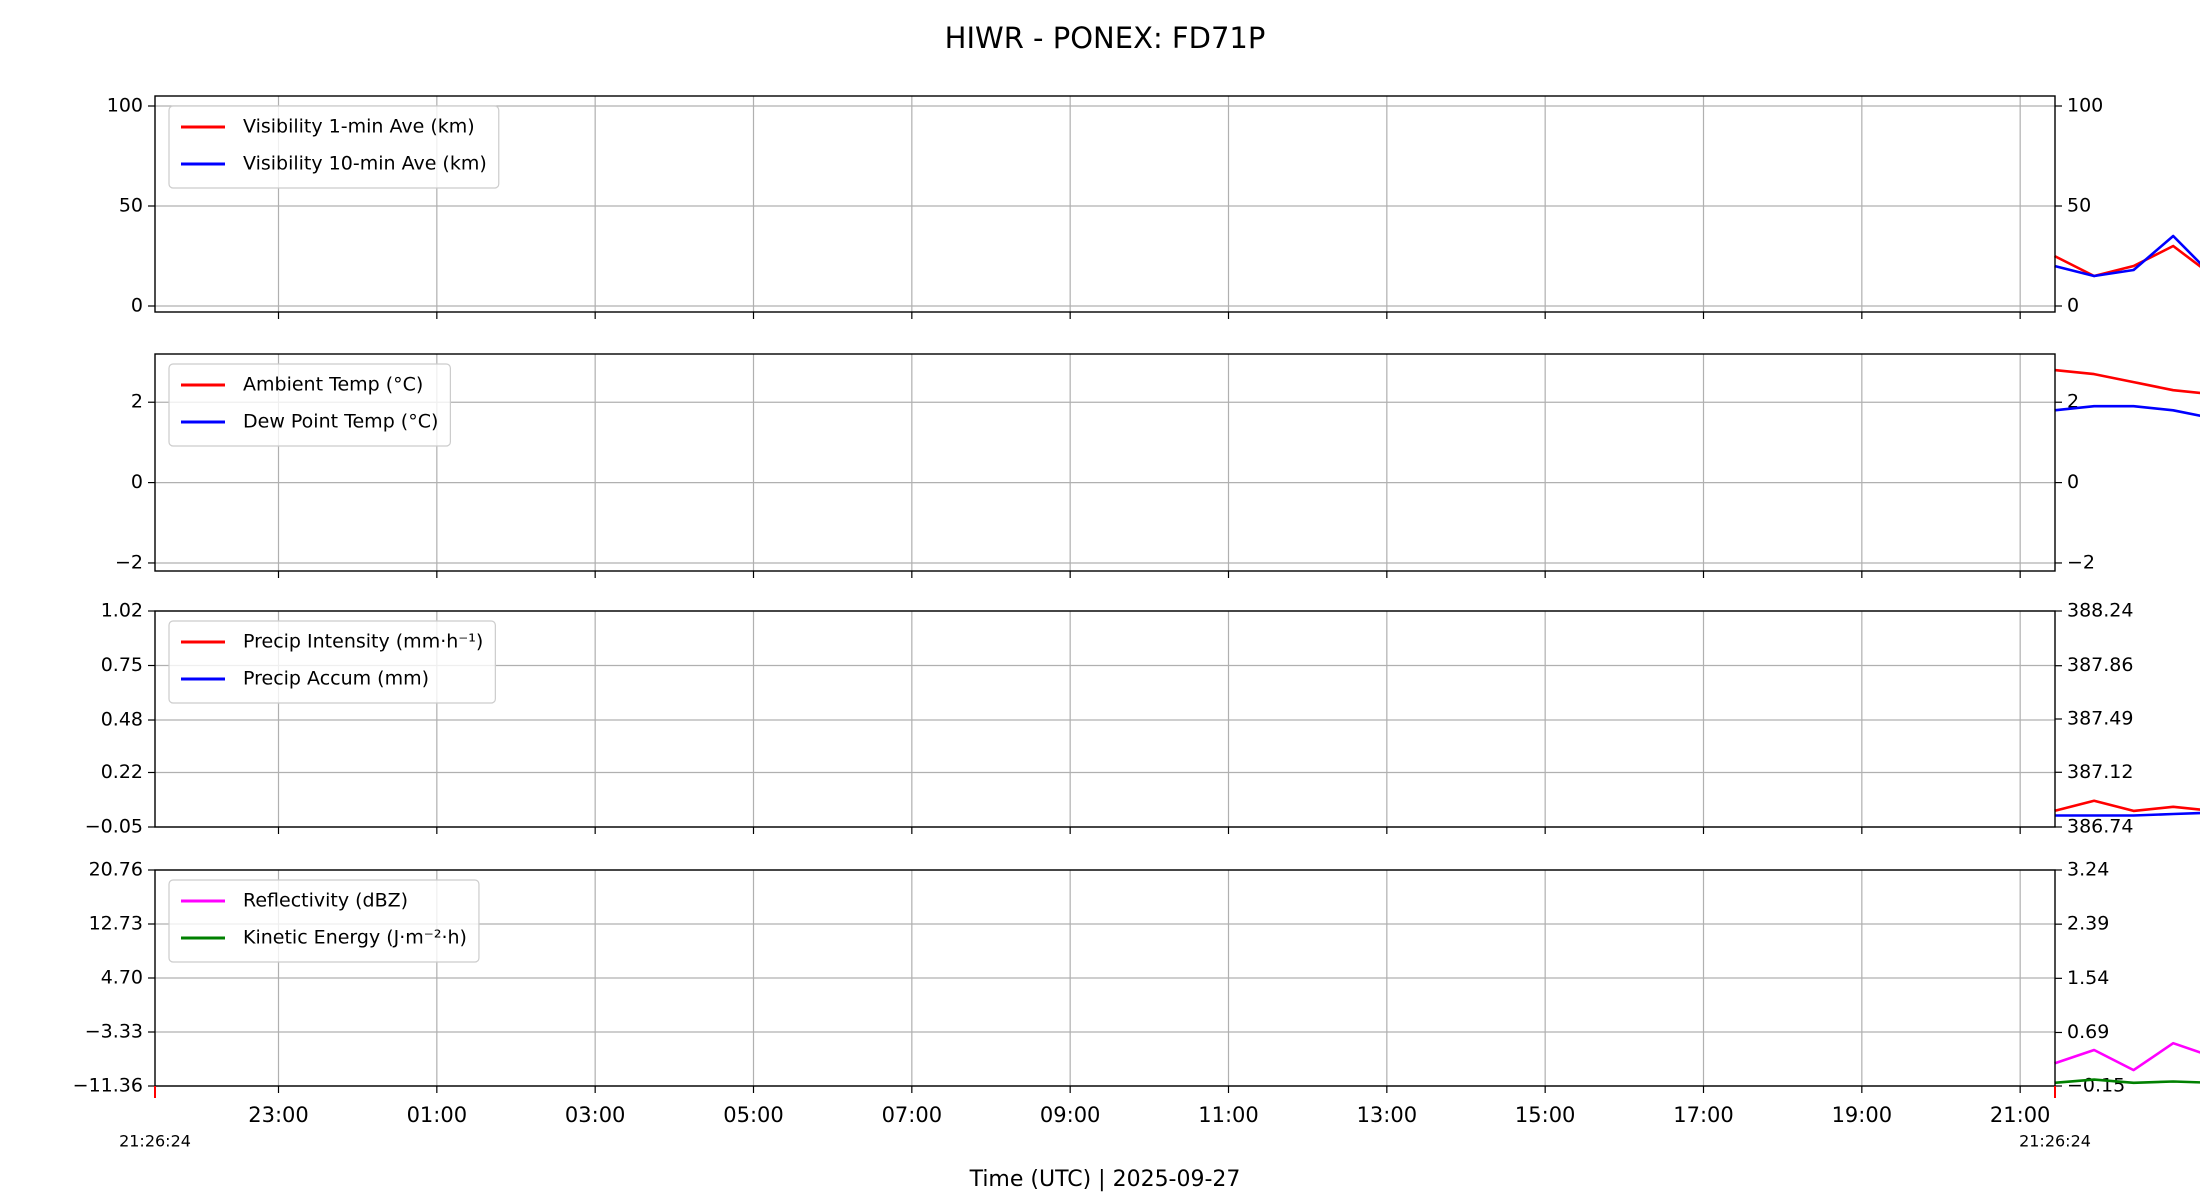 The width and height of the screenshot is (2200, 1200). What do you see at coordinates (2100, 772) in the screenshot?
I see `y2-tick-label: 387.12` at bounding box center [2100, 772].